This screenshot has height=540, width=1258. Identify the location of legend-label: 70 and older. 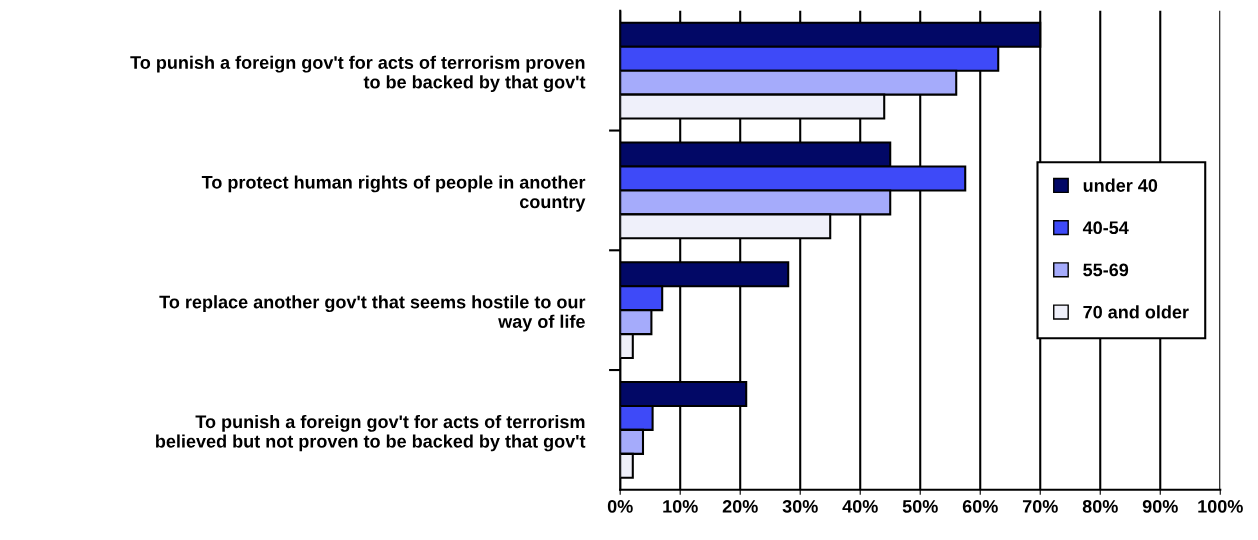
(1136, 312).